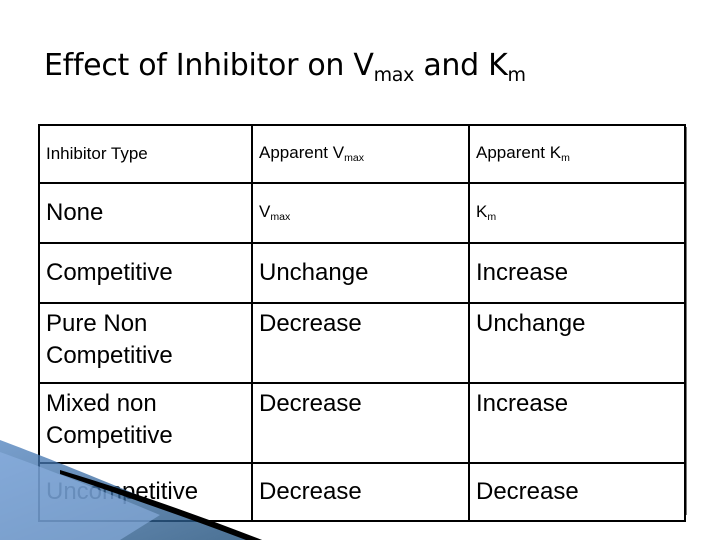  I want to click on title-middle: and K, so click(461, 65).